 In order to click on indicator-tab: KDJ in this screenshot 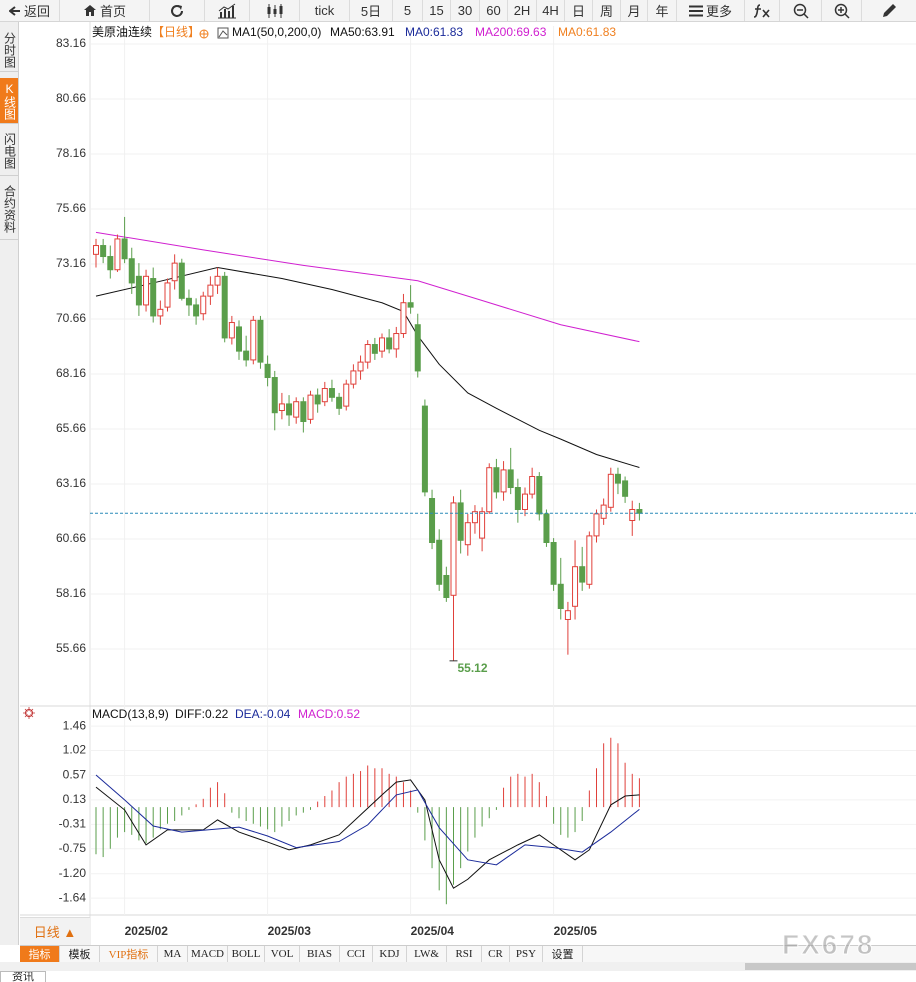, I will do `click(390, 954)`.